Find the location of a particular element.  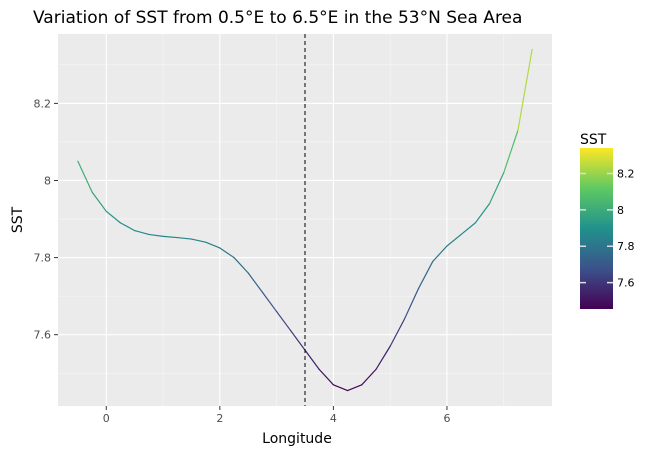

color-legend: SST 7.6 7.8 8 8.2 is located at coordinates (607, 220).